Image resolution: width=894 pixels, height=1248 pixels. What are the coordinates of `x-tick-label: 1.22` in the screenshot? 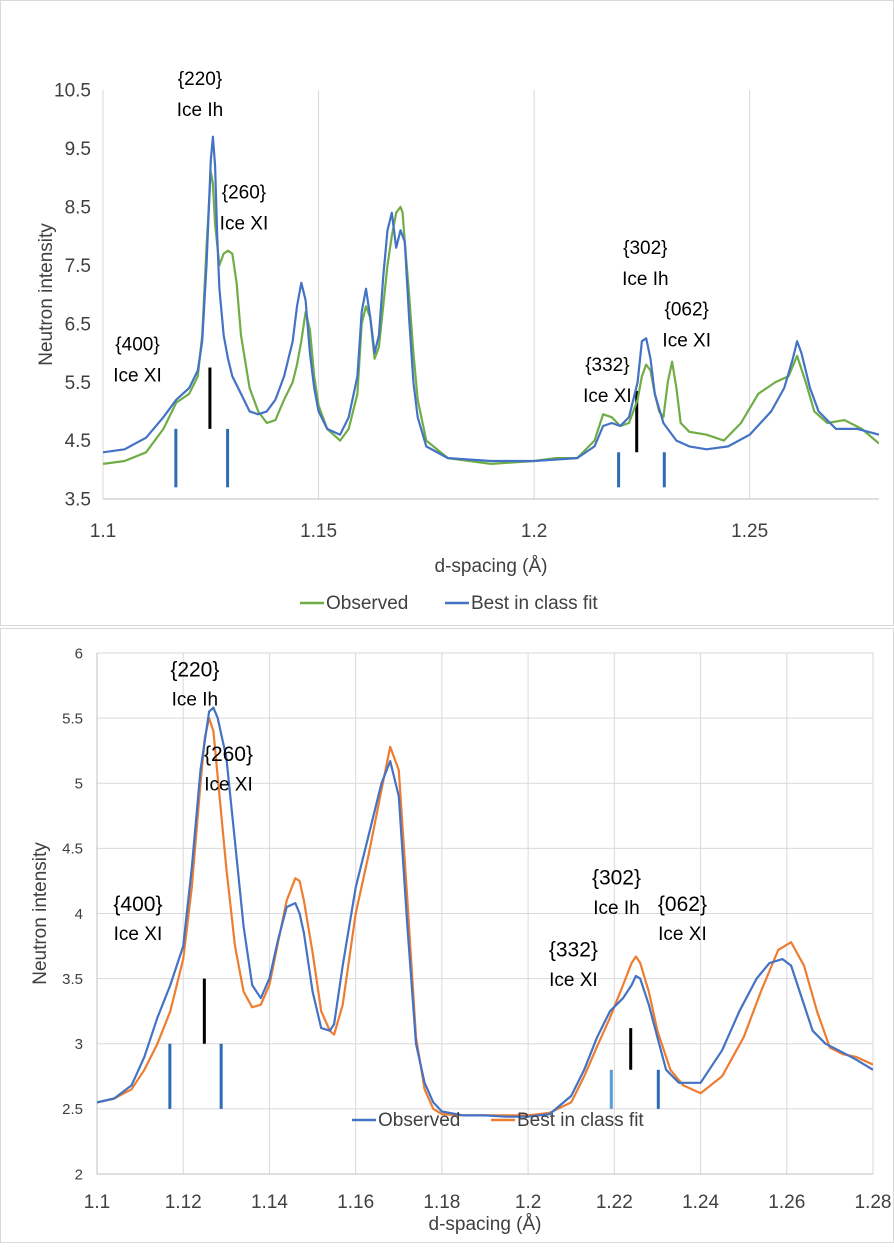 It's located at (614, 1202).